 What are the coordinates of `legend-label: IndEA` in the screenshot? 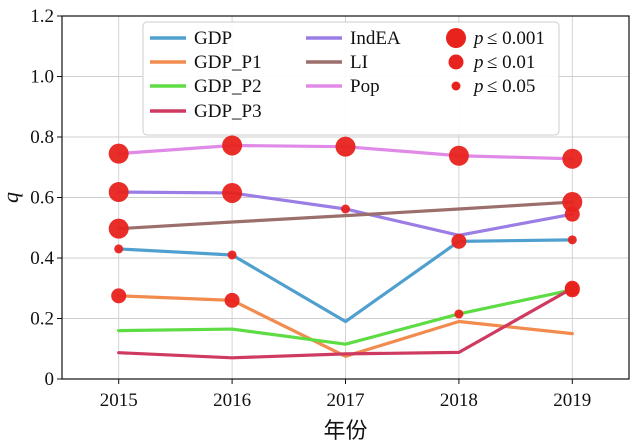 It's located at (375, 38).